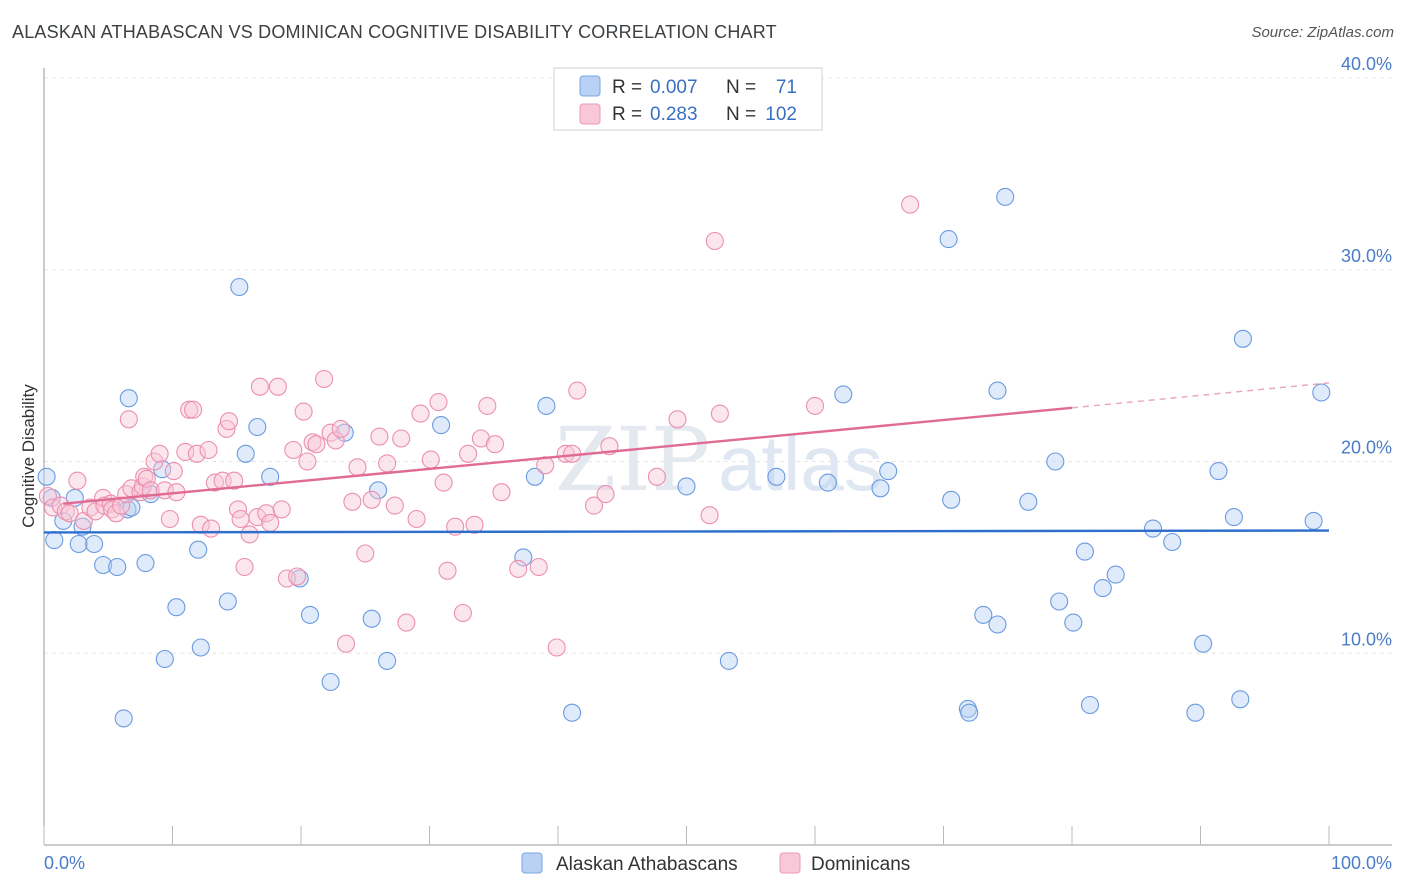 This screenshot has width=1406, height=892. Describe the element at coordinates (1366, 64) in the screenshot. I see `y-tick-label: 40.0%` at that location.